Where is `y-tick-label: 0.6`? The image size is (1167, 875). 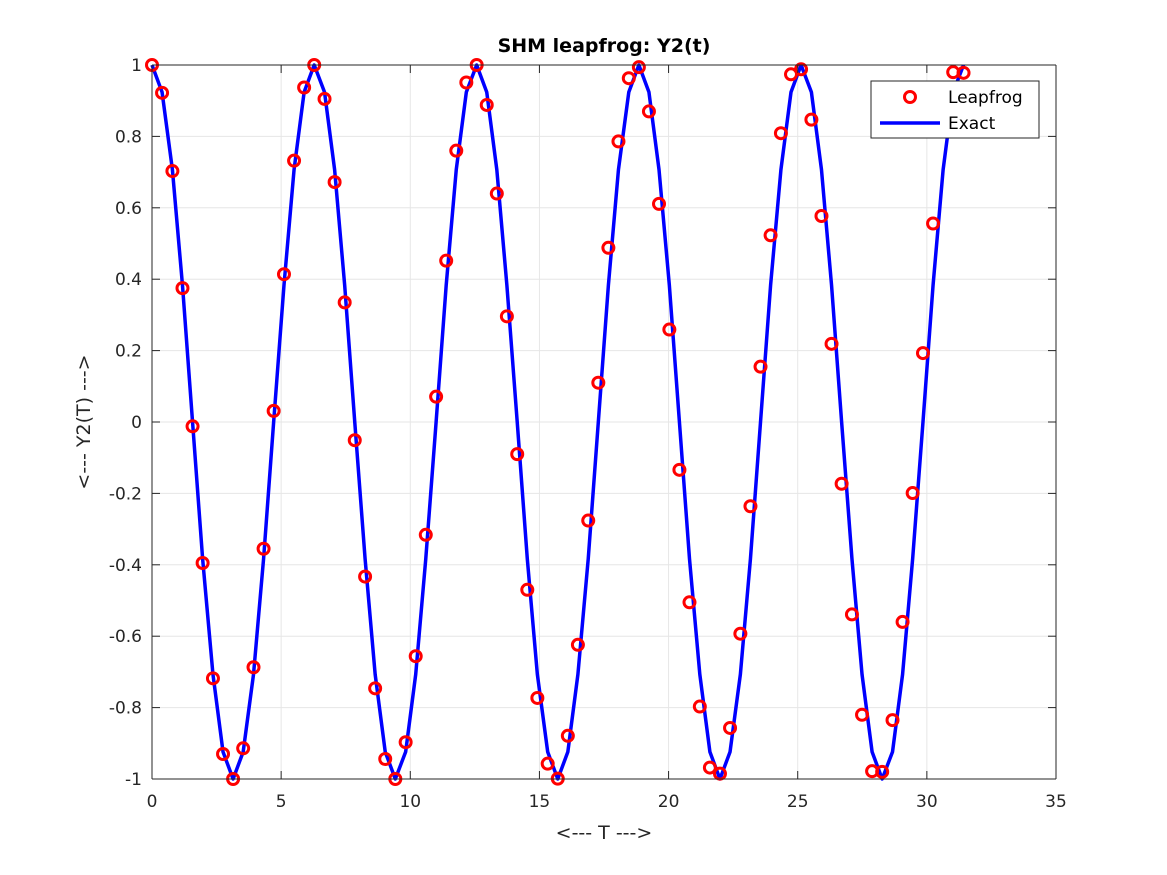
y-tick-label: 0.6 is located at coordinates (128, 209).